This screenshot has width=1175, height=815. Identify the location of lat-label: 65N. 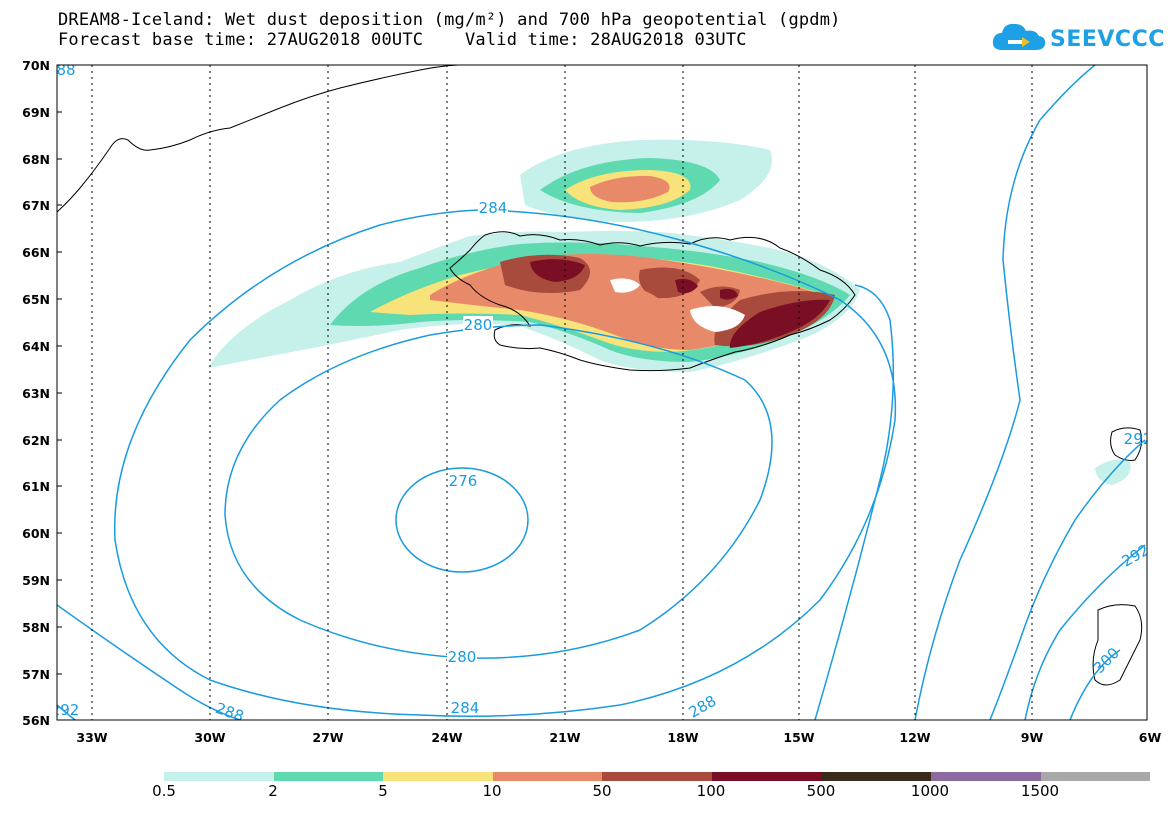
(36, 299).